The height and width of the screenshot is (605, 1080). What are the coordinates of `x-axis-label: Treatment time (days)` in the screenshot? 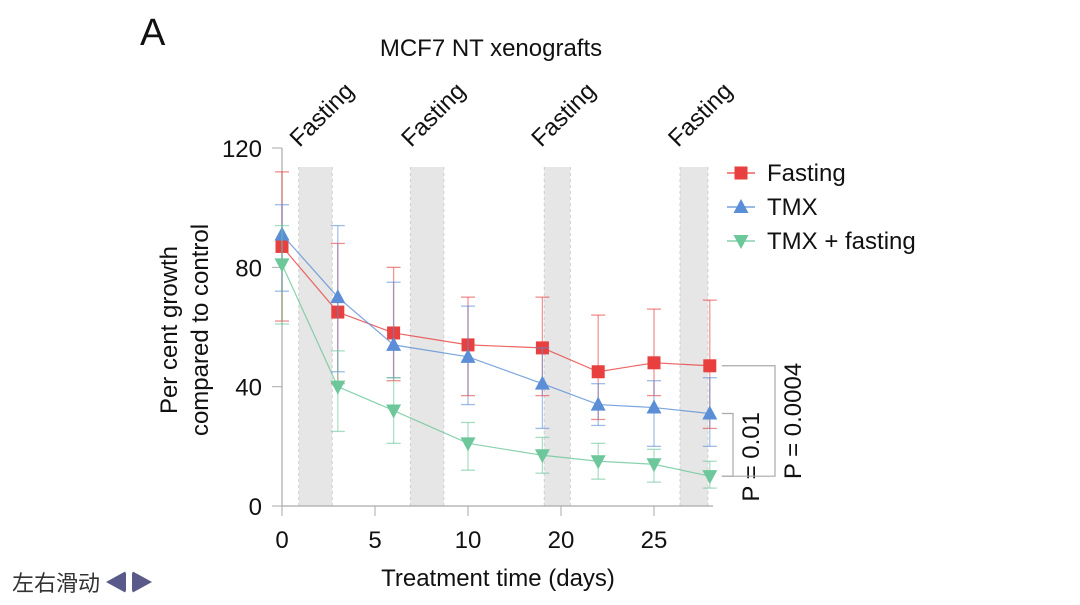 It's located at (498, 578).